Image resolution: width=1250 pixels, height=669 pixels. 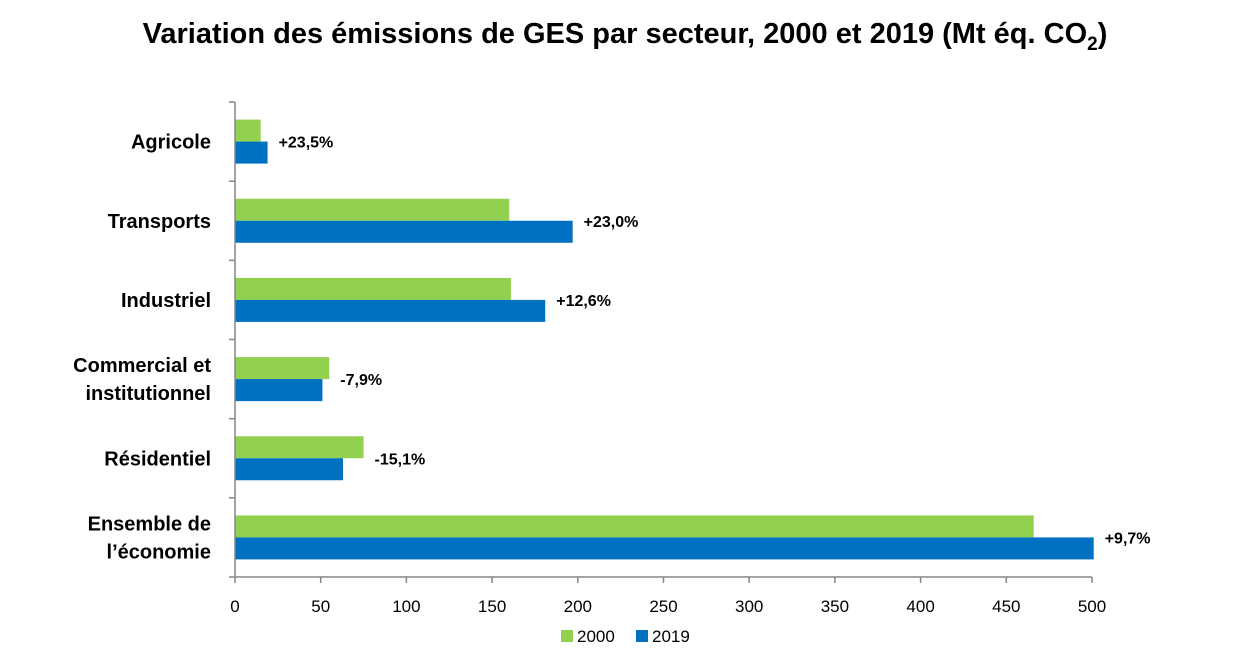 What do you see at coordinates (248, 130) in the screenshot?
I see `bar-2000-agricole` at bounding box center [248, 130].